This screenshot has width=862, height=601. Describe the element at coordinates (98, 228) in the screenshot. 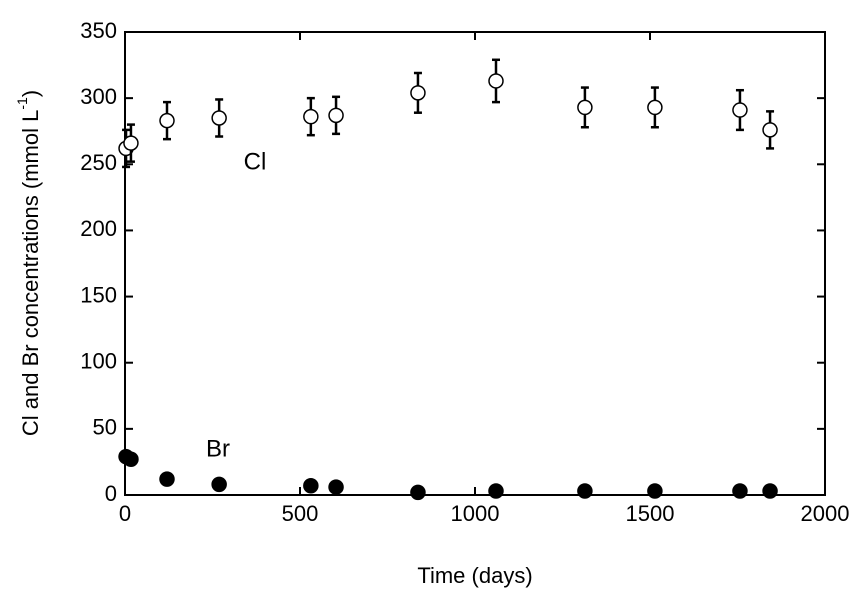

I see `y-tick-label: 200` at that location.